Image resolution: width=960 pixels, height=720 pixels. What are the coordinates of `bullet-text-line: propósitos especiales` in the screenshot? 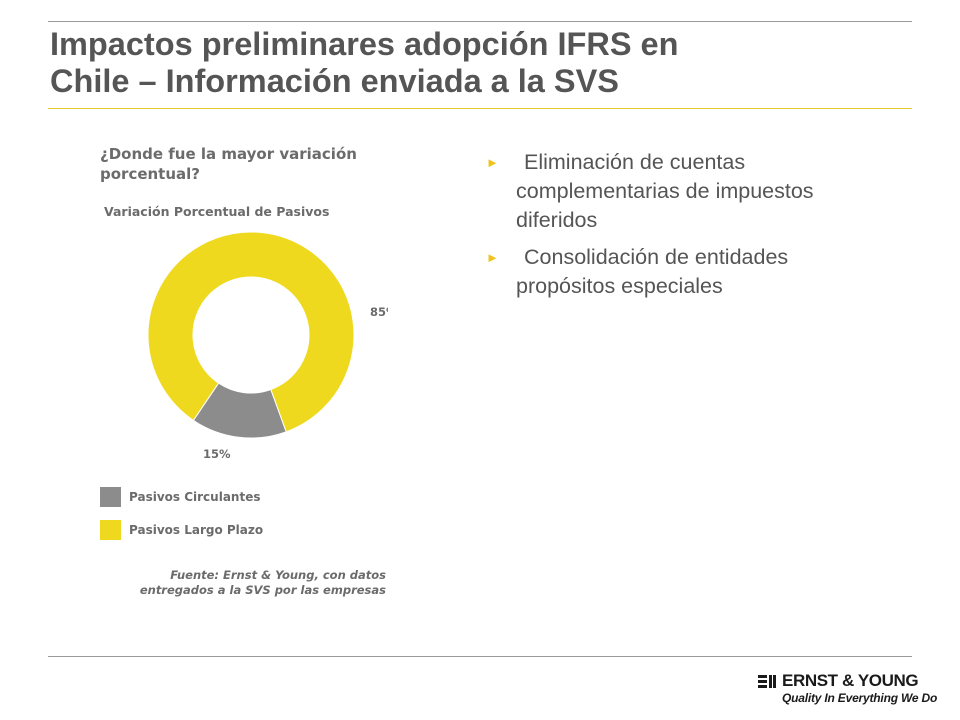 It's located at (619, 286).